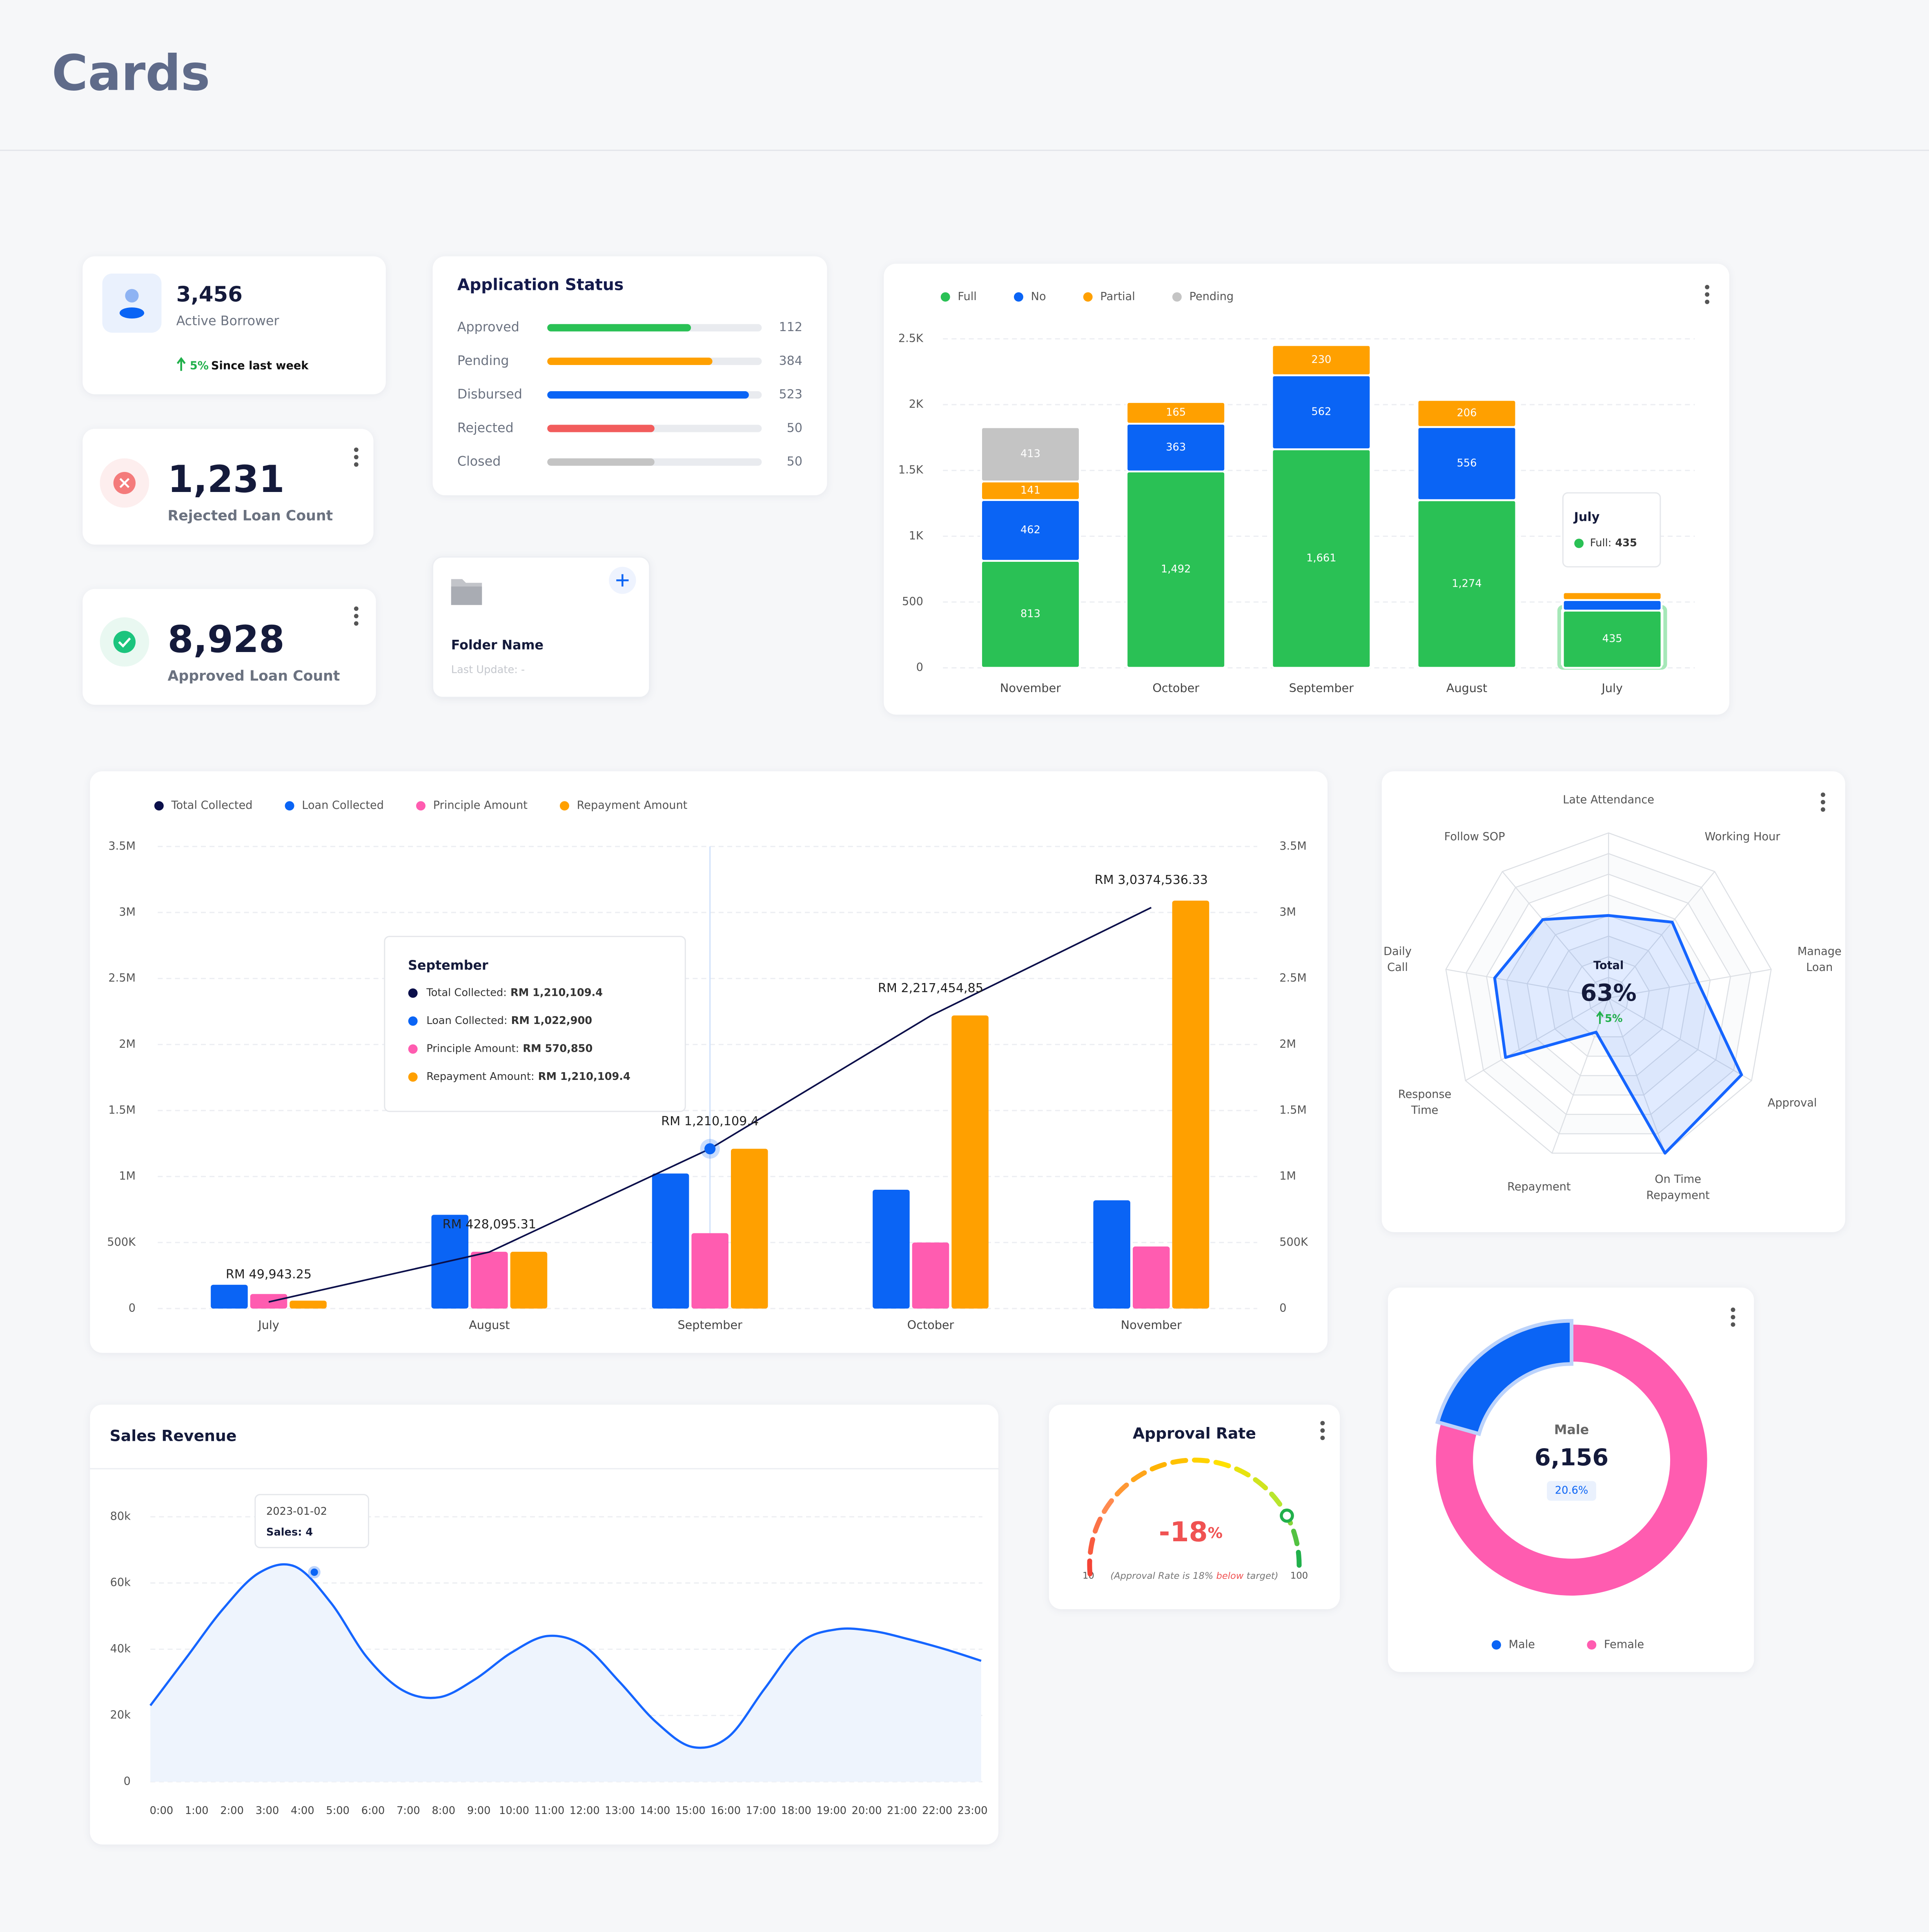 The width and height of the screenshot is (1929, 1932). What do you see at coordinates (473, 1048) in the screenshot?
I see `tooltip-item-label: Principle Amount:` at bounding box center [473, 1048].